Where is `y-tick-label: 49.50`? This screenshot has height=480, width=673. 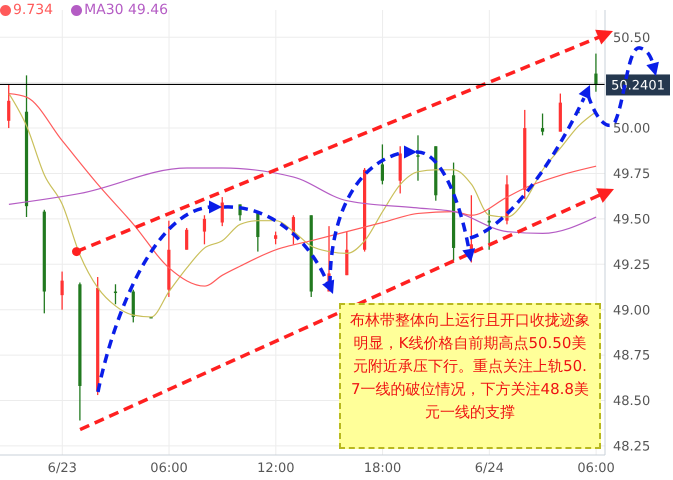
y-tick-label: 49.50 is located at coordinates (631, 220).